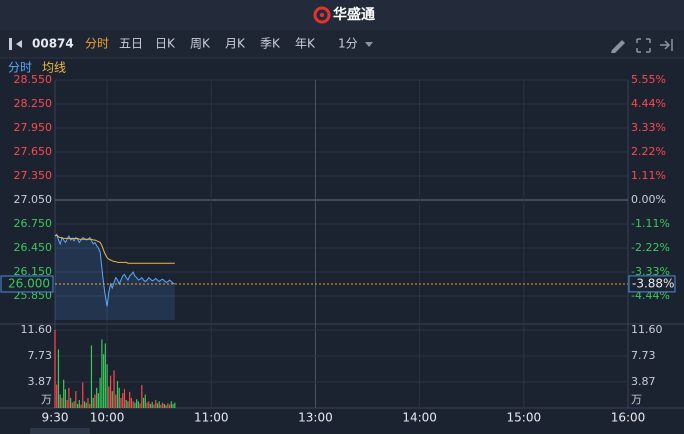 This screenshot has height=434, width=684. Describe the element at coordinates (235, 44) in the screenshot. I see `tab: 月K` at that location.